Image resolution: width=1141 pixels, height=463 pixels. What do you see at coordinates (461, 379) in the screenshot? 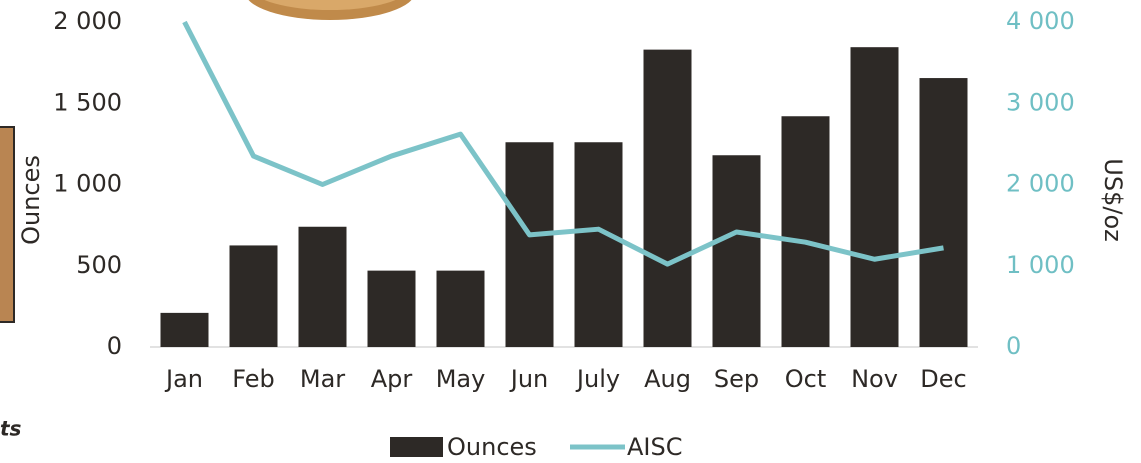
I see `x-tick-label: May` at bounding box center [461, 379].